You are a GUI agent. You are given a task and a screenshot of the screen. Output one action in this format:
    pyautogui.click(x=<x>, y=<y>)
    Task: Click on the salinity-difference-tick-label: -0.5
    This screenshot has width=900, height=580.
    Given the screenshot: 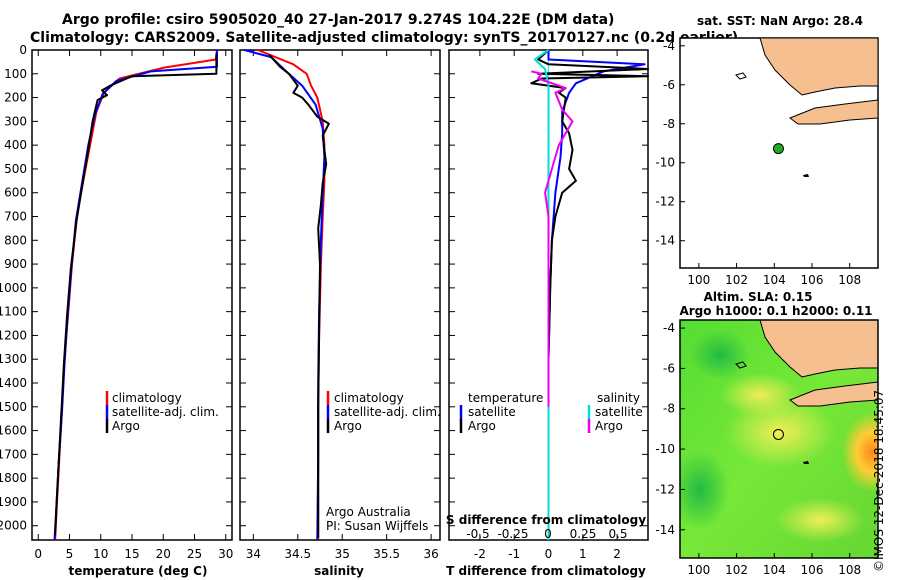 What is the action you would take?
    pyautogui.click(x=477, y=534)
    